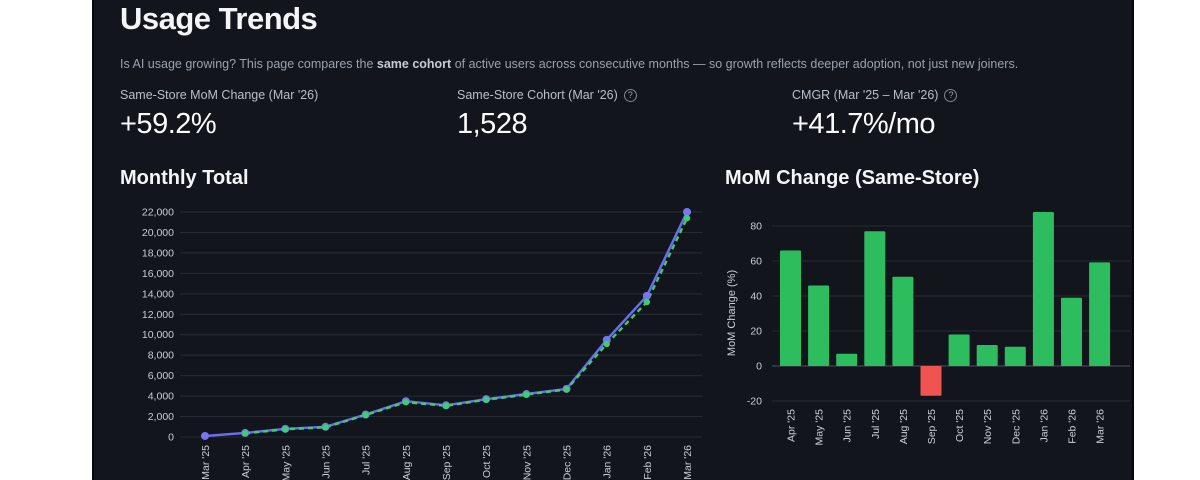 This screenshot has height=480, width=1200. I want to click on kpi-label: Same-Store Cohort (Mar '26)?, so click(547, 95).